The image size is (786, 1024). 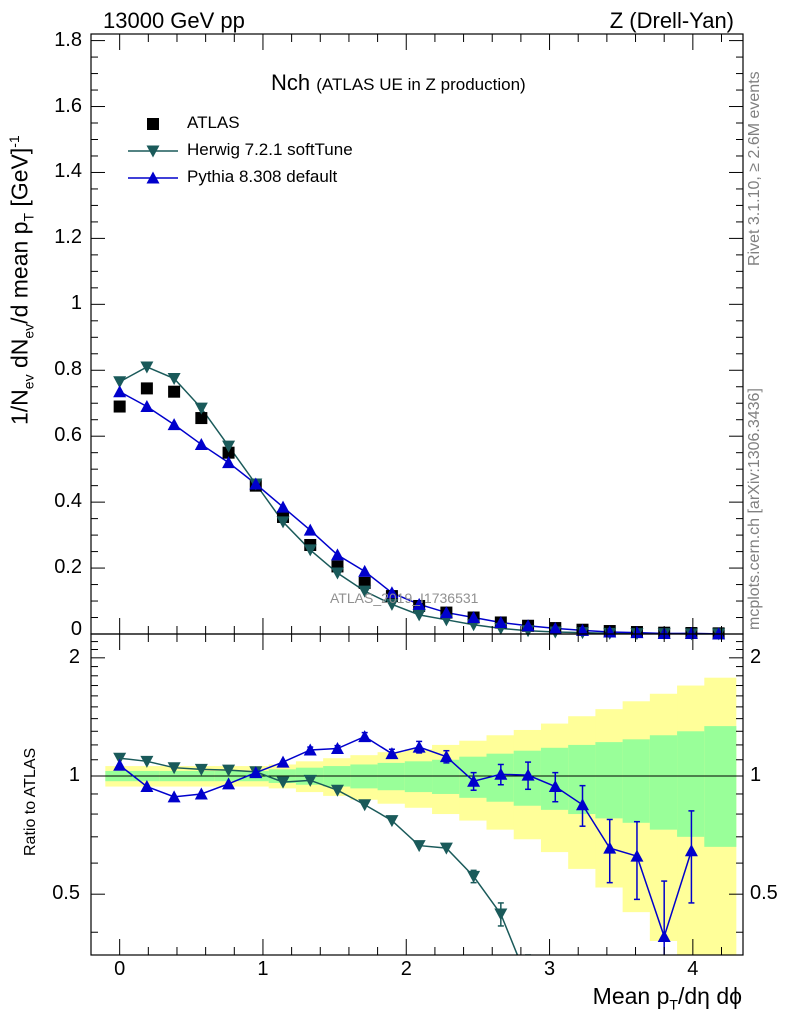 I want to click on main-y-tick-label: 1.8, so click(x=68, y=39).